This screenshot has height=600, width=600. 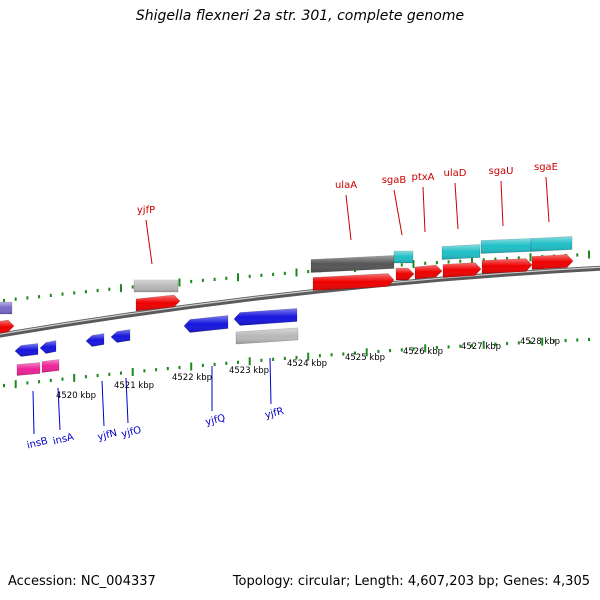 I want to click on feature-red-ulaD-shading, so click(x=462, y=270).